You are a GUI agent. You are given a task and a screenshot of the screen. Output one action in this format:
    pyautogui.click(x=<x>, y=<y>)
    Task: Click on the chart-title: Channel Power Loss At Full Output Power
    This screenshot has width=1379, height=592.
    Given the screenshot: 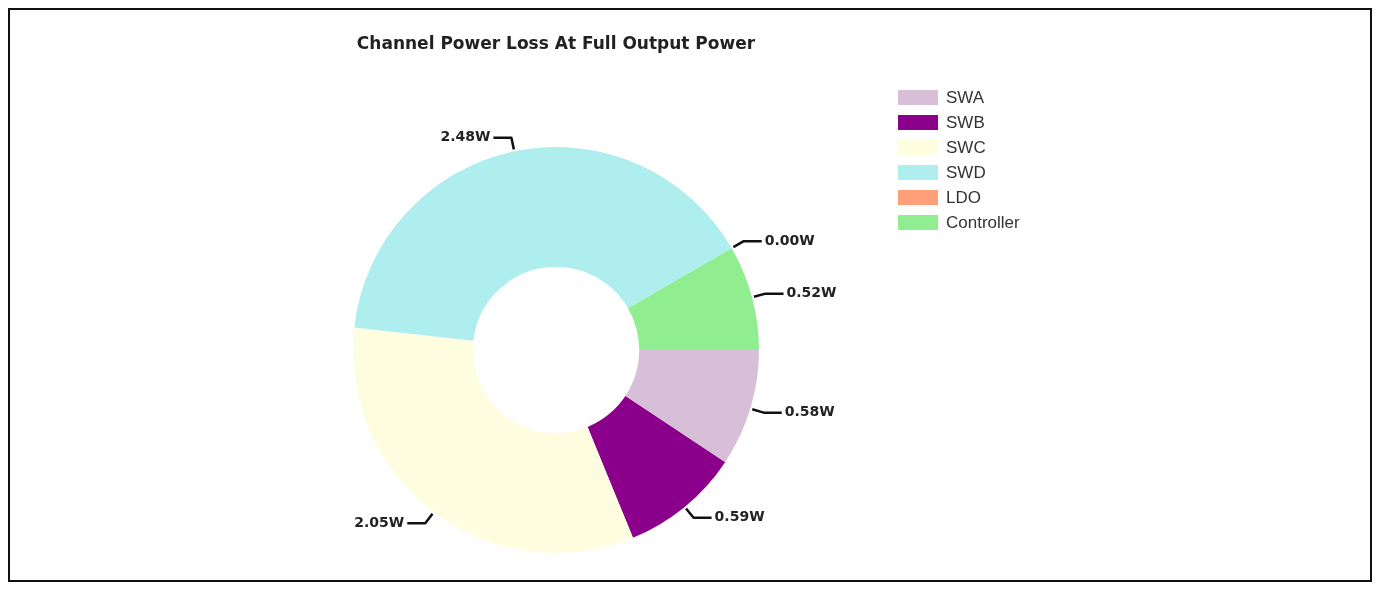 What is the action you would take?
    pyautogui.click(x=556, y=43)
    